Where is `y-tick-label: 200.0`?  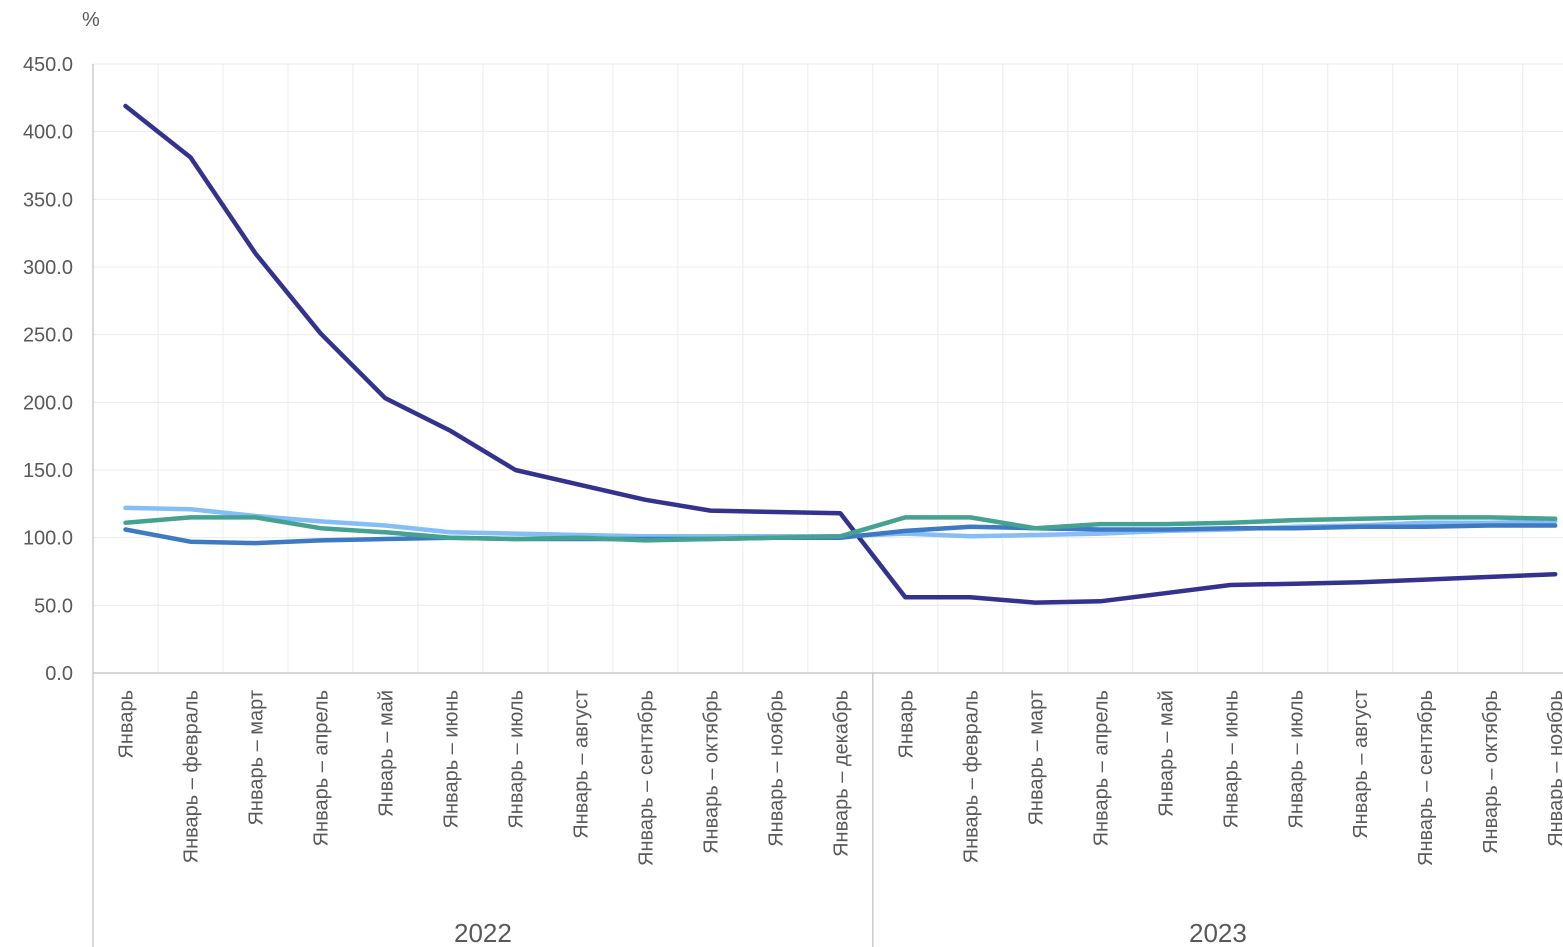 y-tick-label: 200.0 is located at coordinates (48, 403).